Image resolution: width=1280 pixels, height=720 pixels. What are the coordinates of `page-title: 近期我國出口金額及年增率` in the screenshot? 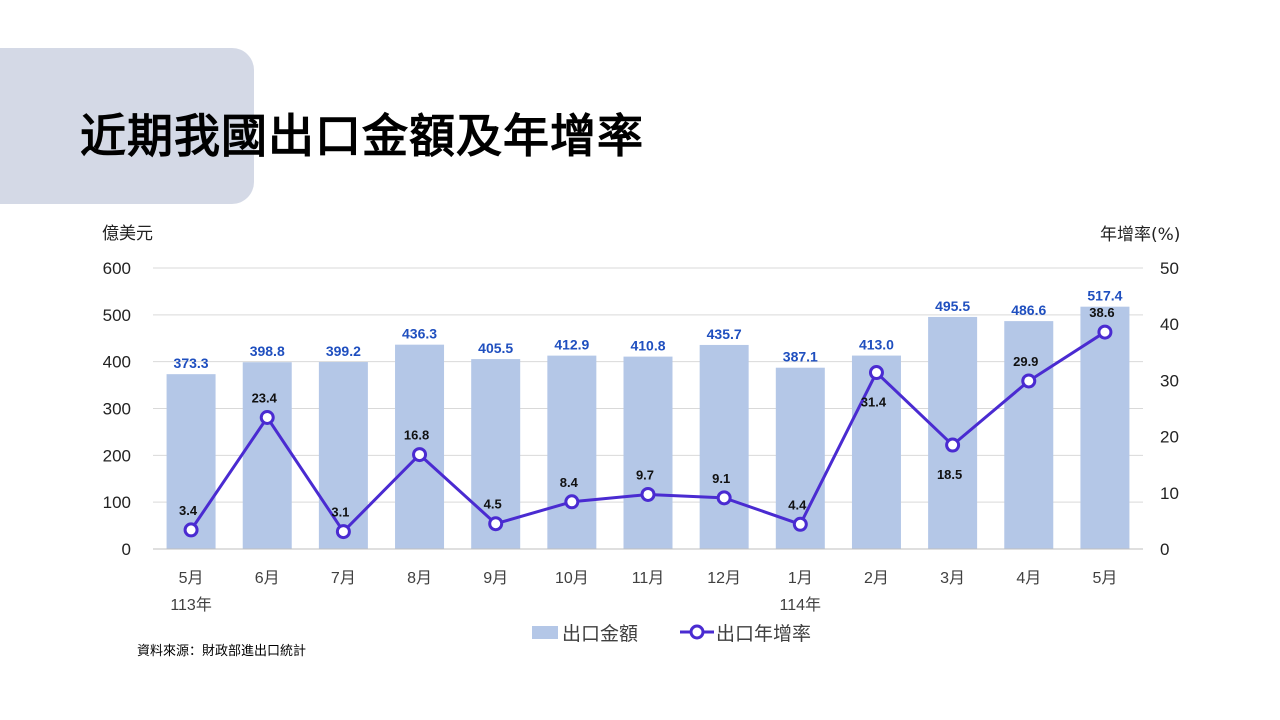 It's located at (362, 136).